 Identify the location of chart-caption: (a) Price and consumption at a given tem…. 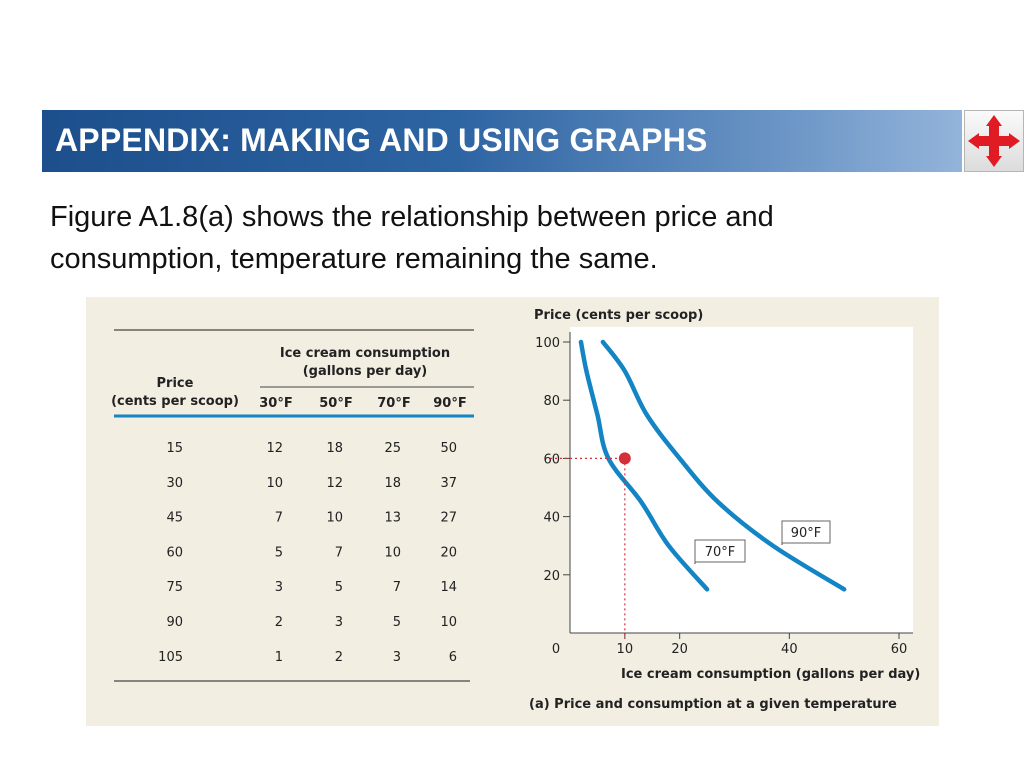
(713, 704).